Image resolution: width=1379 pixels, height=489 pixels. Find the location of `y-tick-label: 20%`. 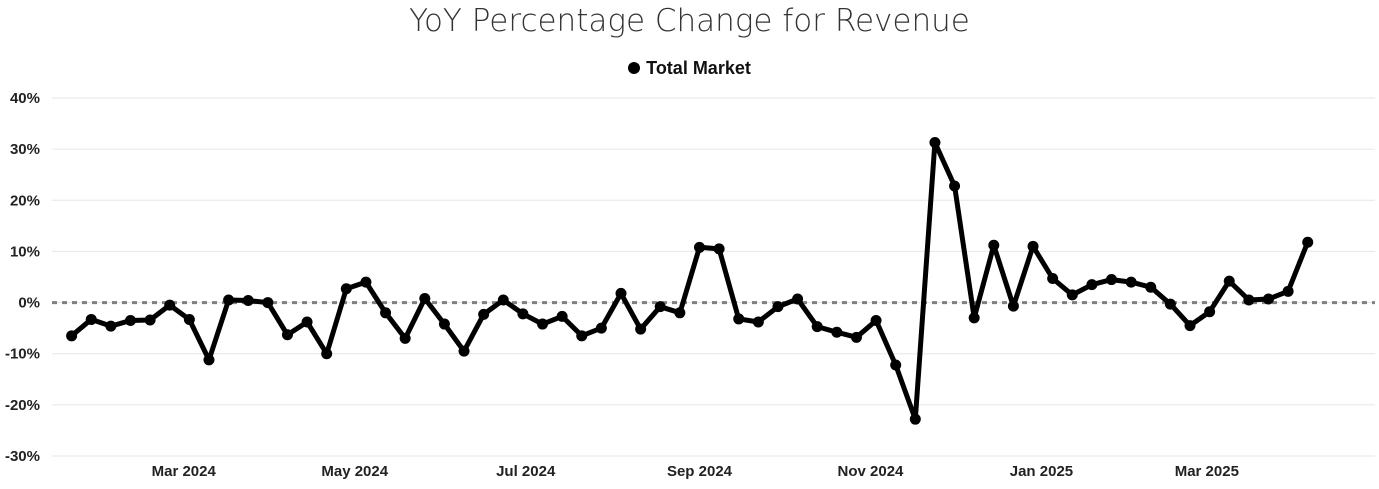

y-tick-label: 20% is located at coordinates (25, 200).